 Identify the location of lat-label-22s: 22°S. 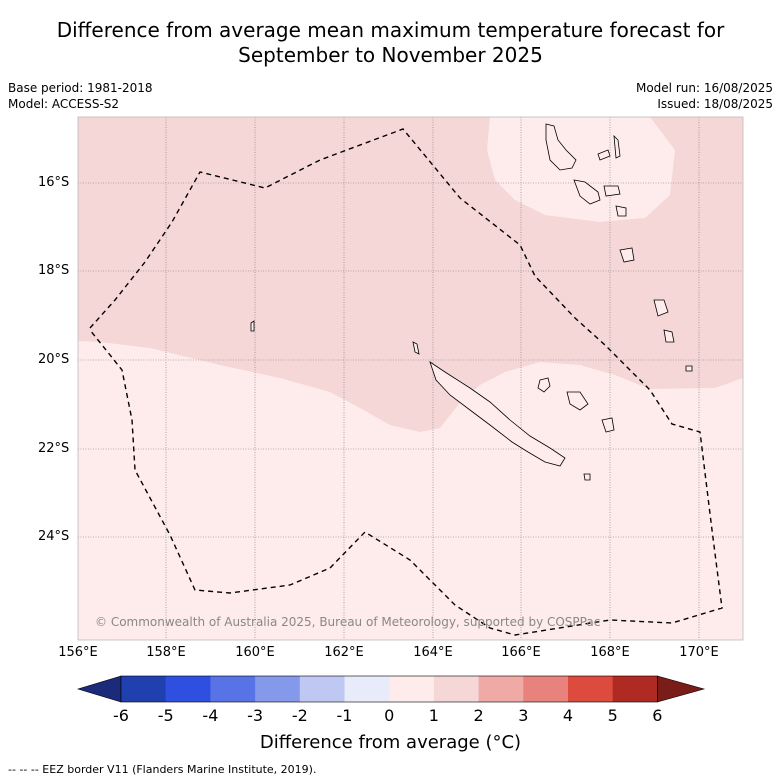
(54, 448).